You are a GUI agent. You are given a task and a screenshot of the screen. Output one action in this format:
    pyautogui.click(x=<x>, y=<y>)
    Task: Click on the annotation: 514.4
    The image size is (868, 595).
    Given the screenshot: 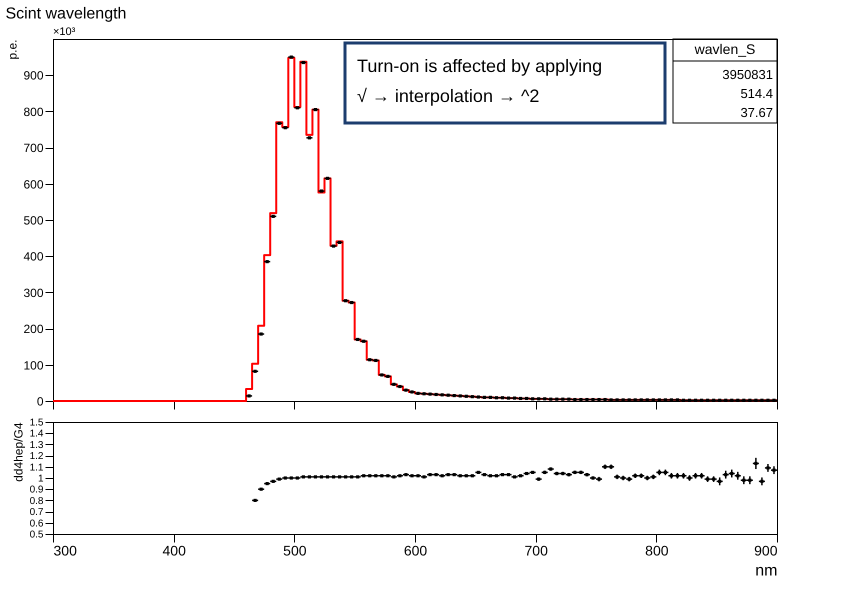 What is the action you would take?
    pyautogui.click(x=756, y=93)
    